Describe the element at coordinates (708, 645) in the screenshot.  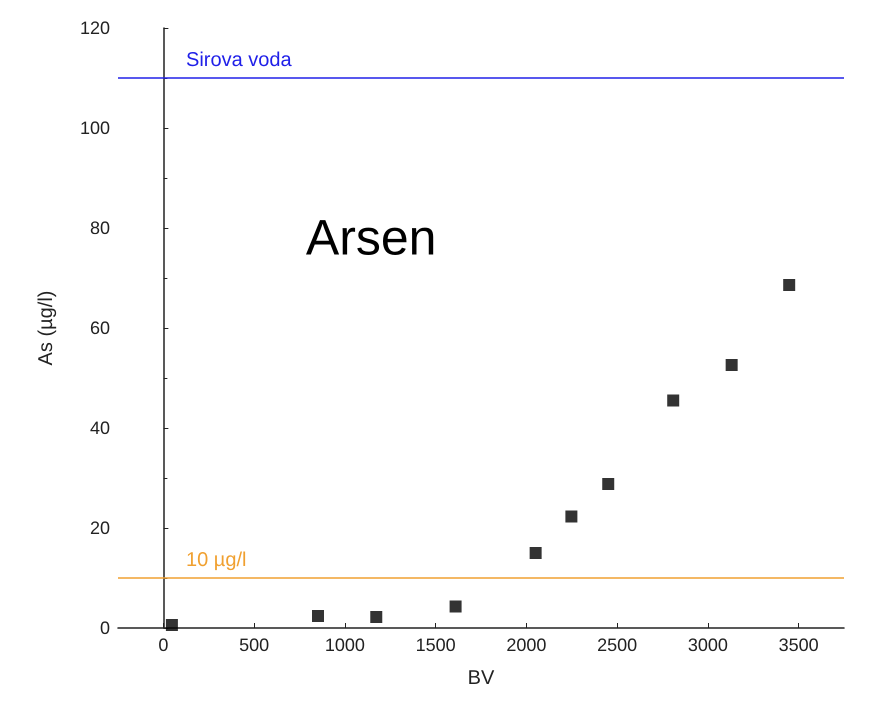
I see `x-tick-label: 3000` at that location.